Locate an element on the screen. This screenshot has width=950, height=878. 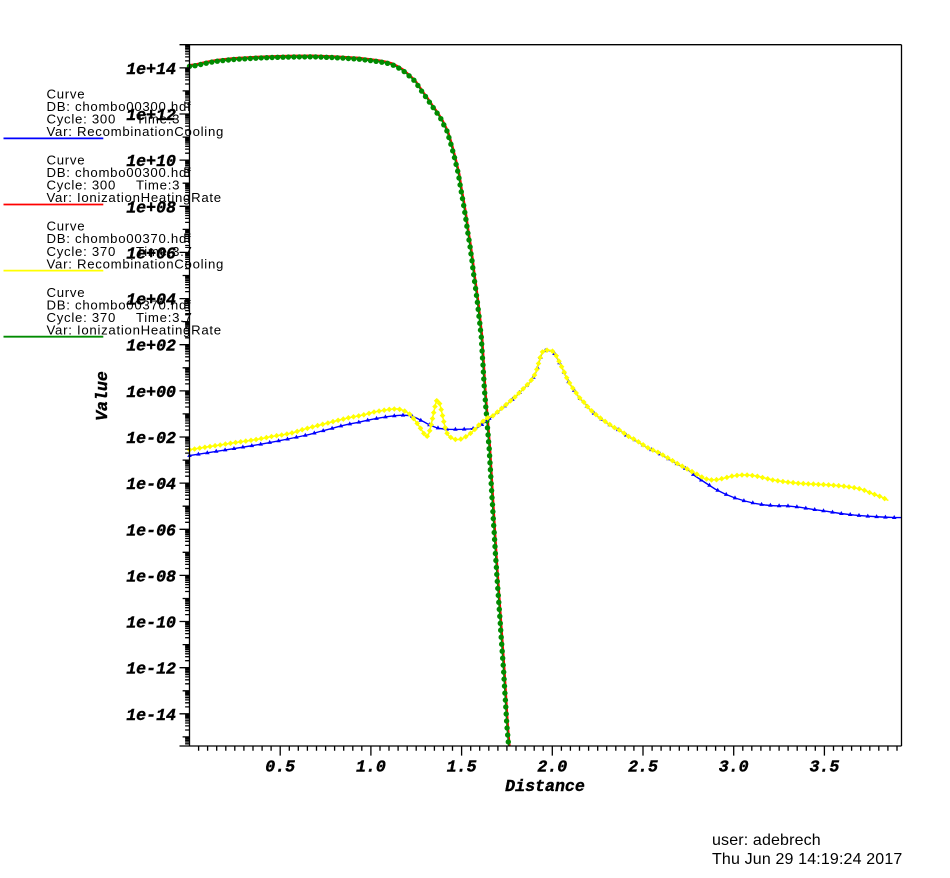
svg-text: 2.0 is located at coordinates (552, 767).